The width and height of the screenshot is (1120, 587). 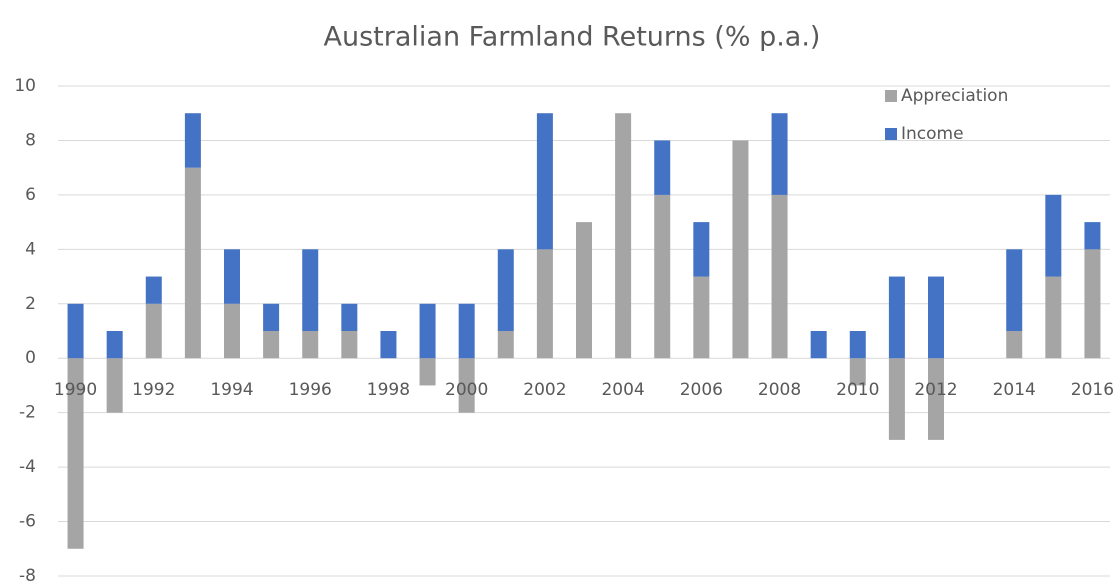 What do you see at coordinates (1092, 390) in the screenshot?
I see `x-tick-label: 2016` at bounding box center [1092, 390].